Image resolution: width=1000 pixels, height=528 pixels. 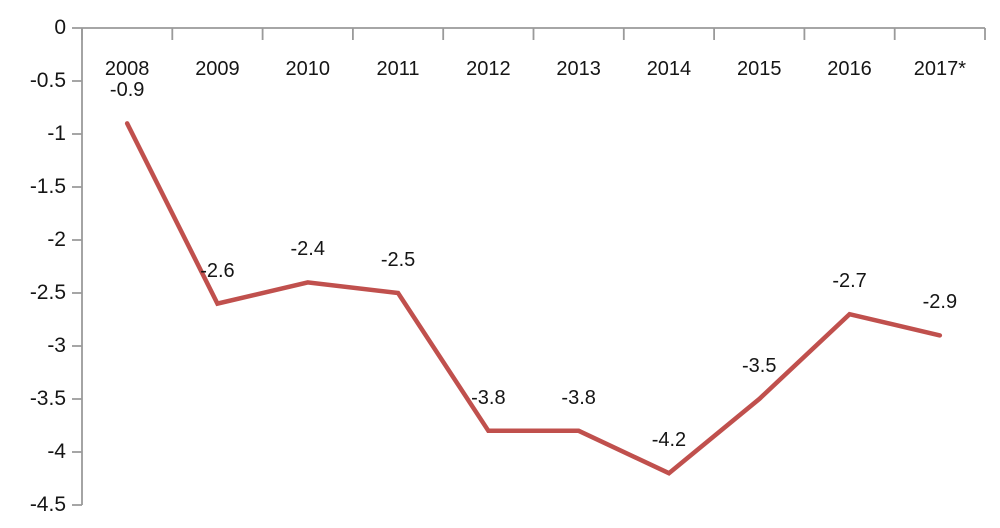 I want to click on x-axis-zero-line, so click(x=533, y=33).